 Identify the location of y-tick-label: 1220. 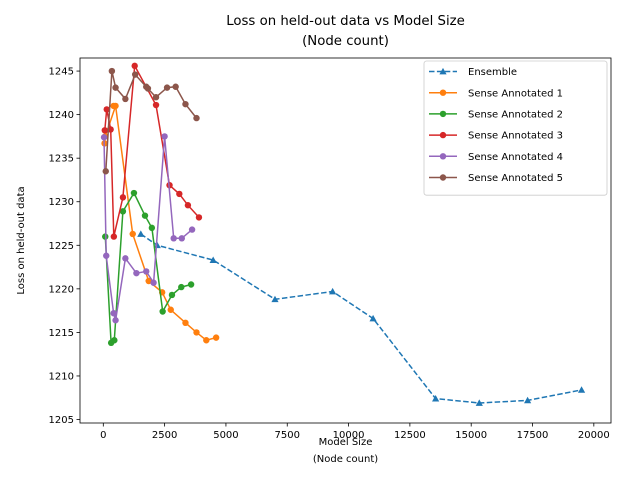
(61, 289).